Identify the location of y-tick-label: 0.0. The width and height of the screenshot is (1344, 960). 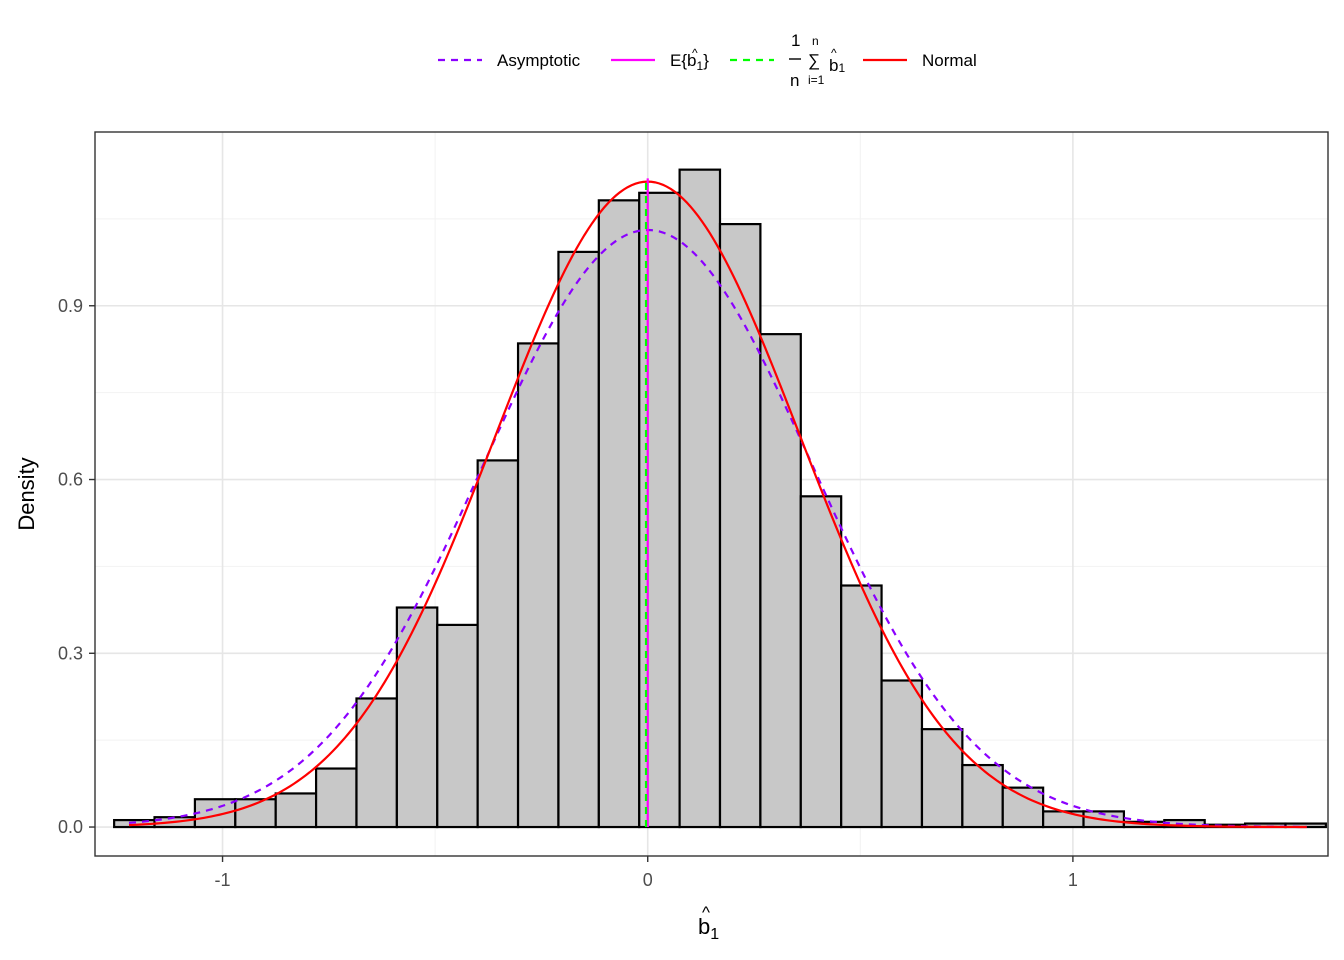
(70, 827).